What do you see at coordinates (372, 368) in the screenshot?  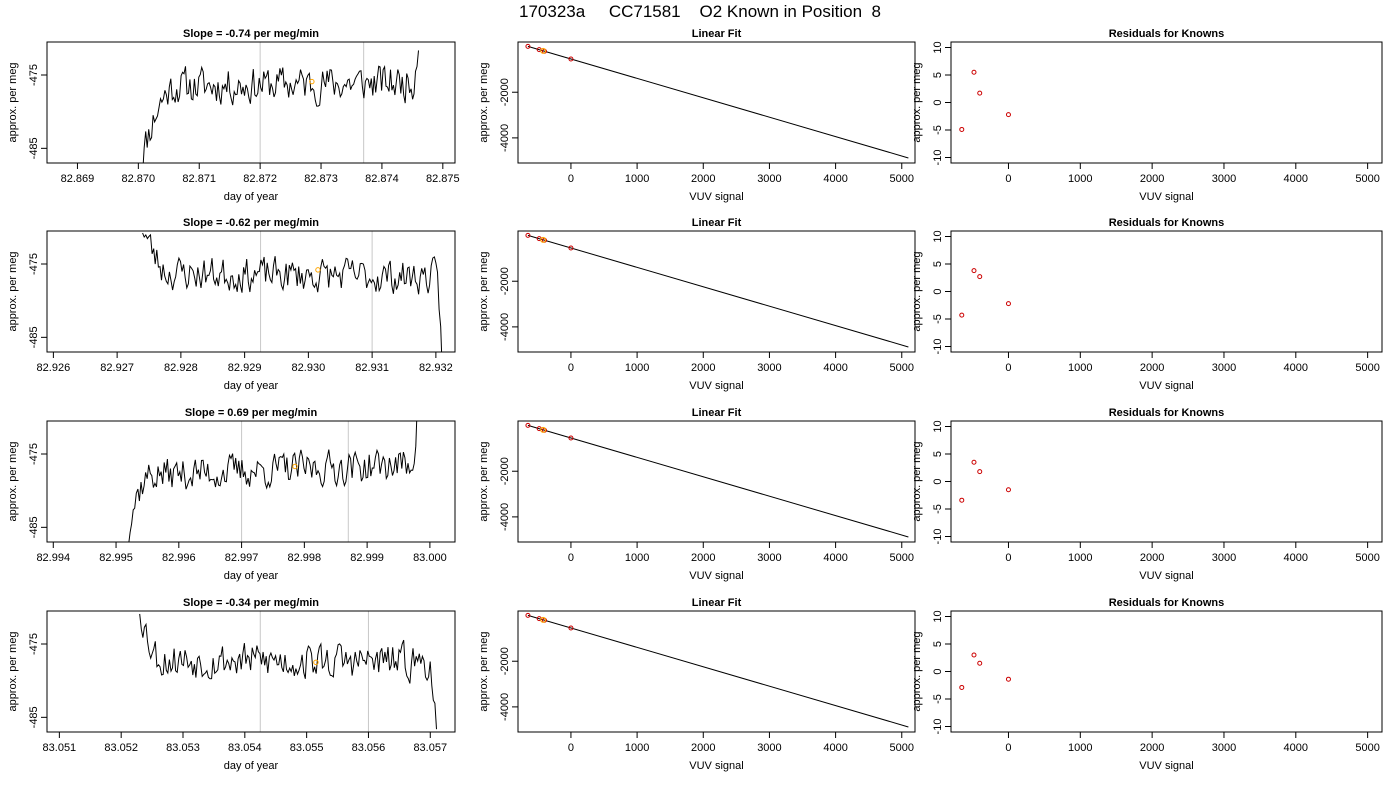 I see `x-tick-label: 82.931` at bounding box center [372, 368].